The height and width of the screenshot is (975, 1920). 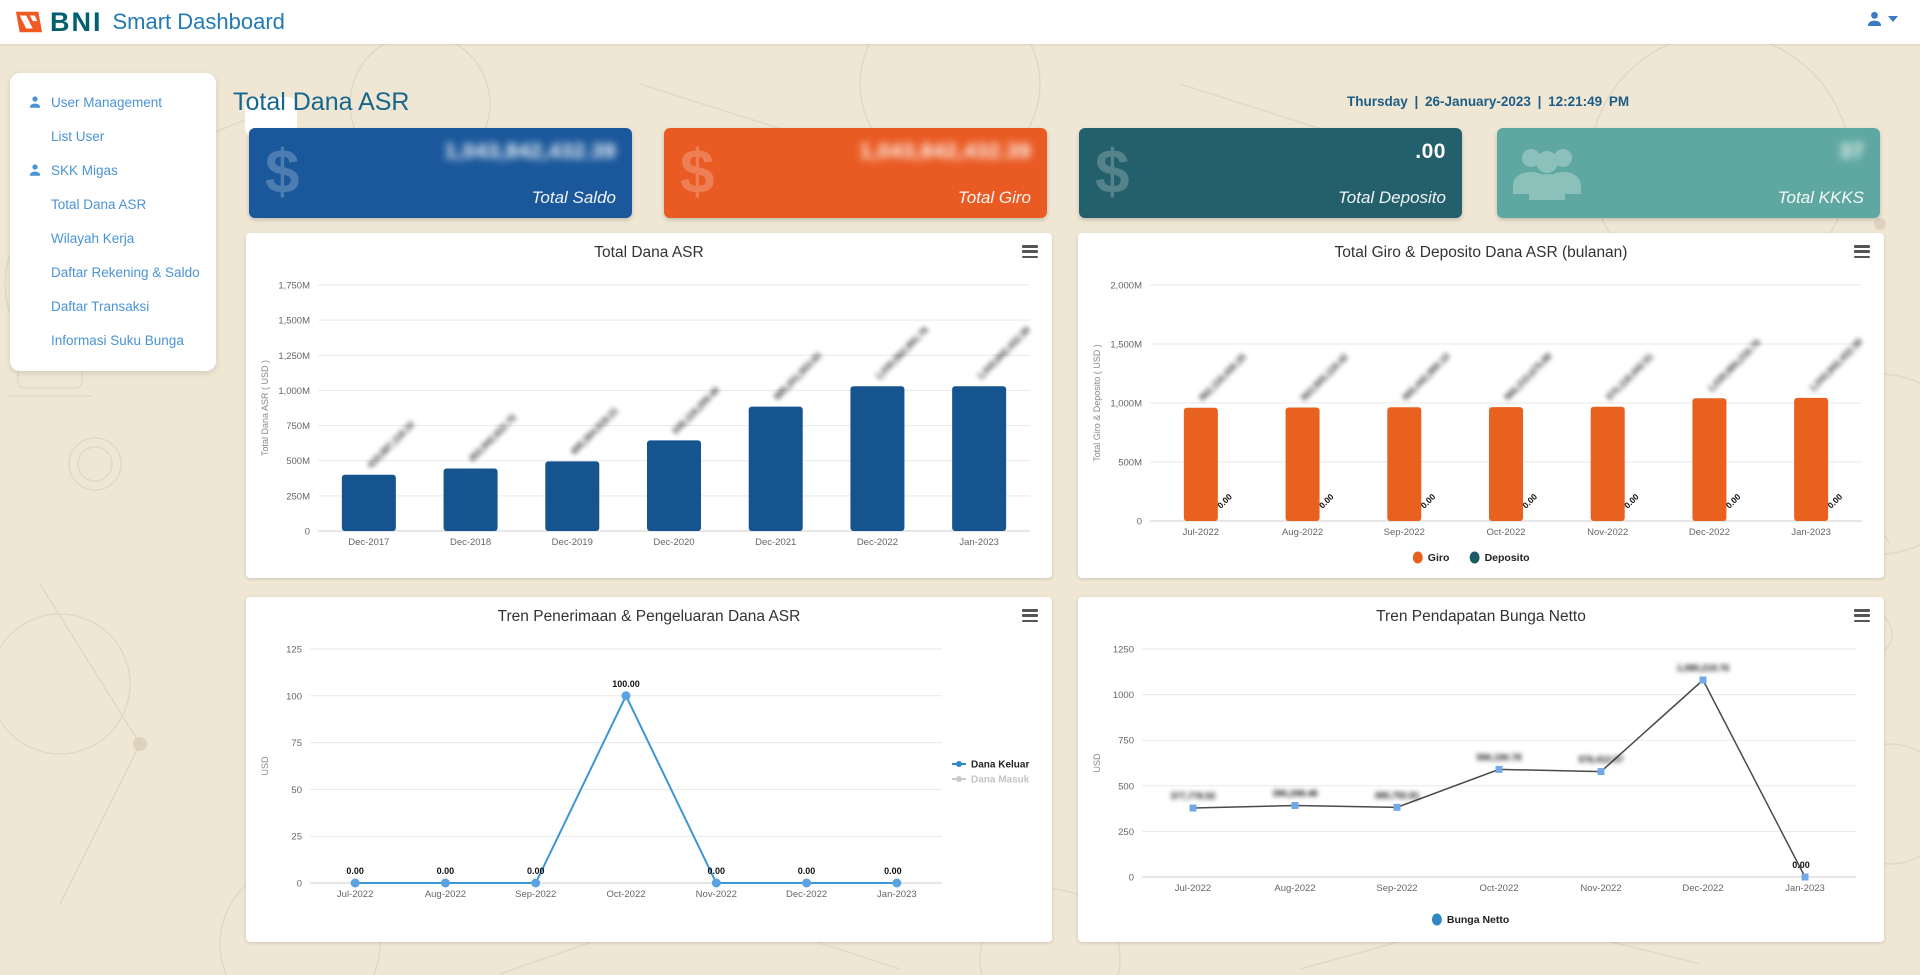 I want to click on svg-text: 250, so click(x=1126, y=832).